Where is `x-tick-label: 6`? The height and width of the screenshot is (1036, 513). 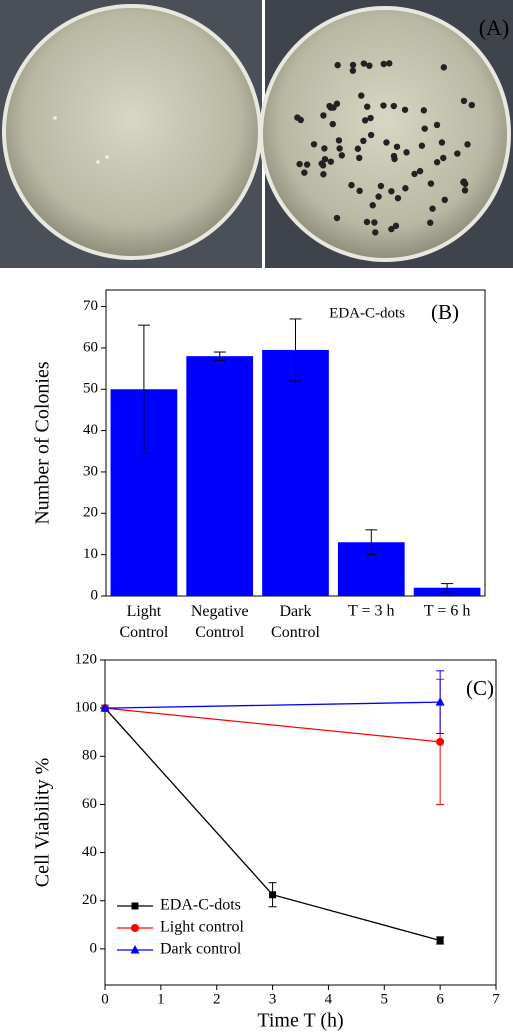 x-tick-label: 6 is located at coordinates (440, 999).